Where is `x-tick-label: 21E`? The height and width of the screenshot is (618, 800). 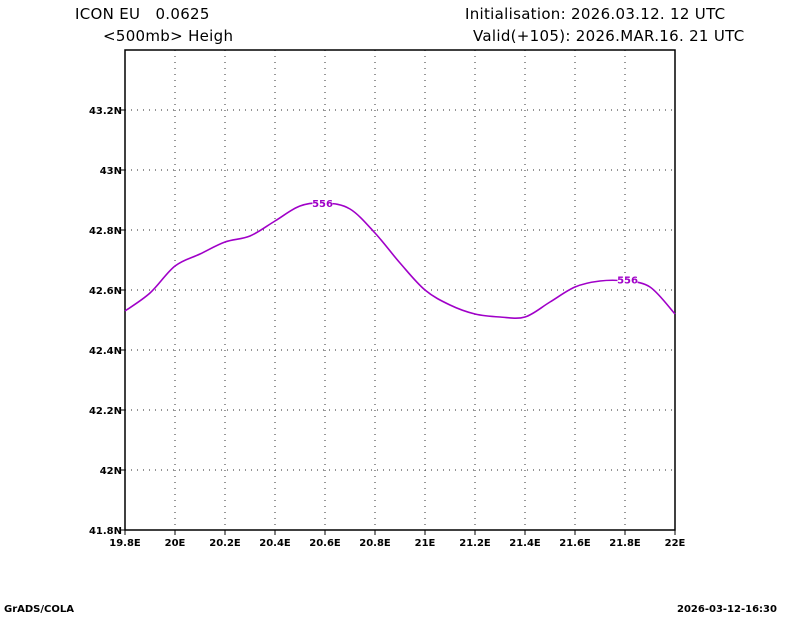
x-tick-label: 21E is located at coordinates (425, 543).